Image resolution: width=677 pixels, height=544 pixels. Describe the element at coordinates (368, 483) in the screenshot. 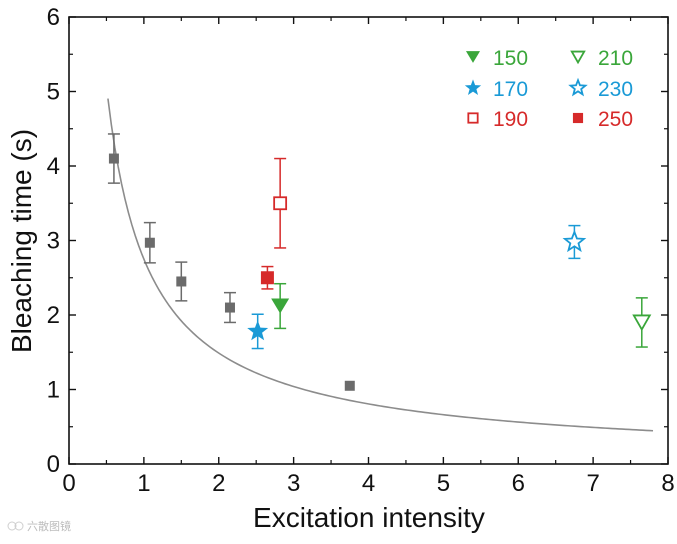

I see `x-tick-label: 4` at that location.